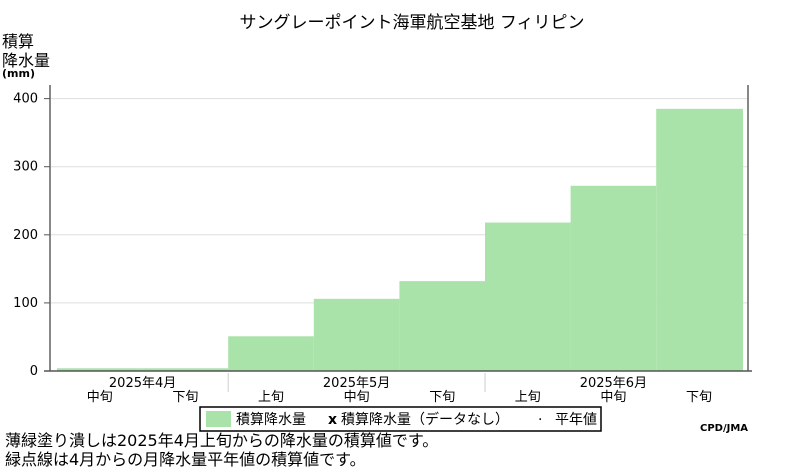 The height and width of the screenshot is (470, 800). What do you see at coordinates (100, 397) in the screenshot?
I see `period-label-0: 中旬` at bounding box center [100, 397].